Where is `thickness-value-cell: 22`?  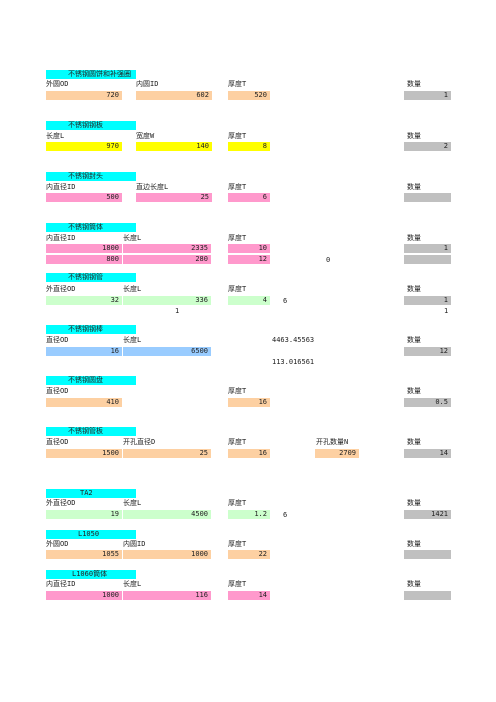
thickness-value-cell: 22 is located at coordinates (249, 554).